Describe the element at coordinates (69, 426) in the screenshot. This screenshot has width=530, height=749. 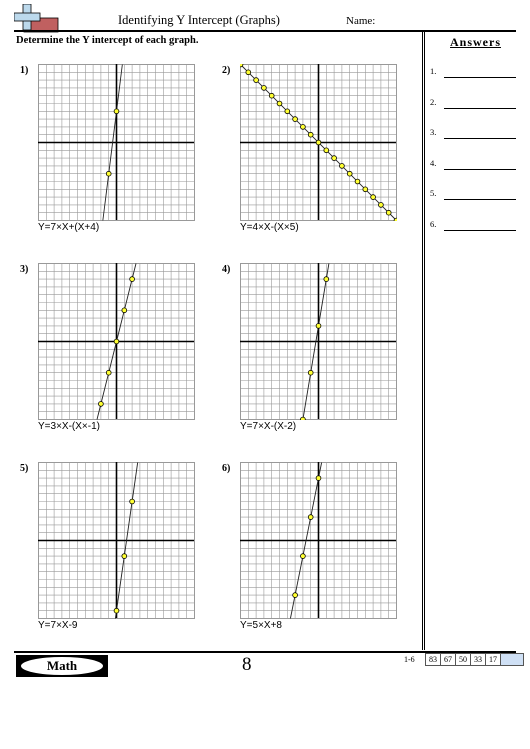
I see `equation-label: Y=3×X-(X×-1)` at that location.